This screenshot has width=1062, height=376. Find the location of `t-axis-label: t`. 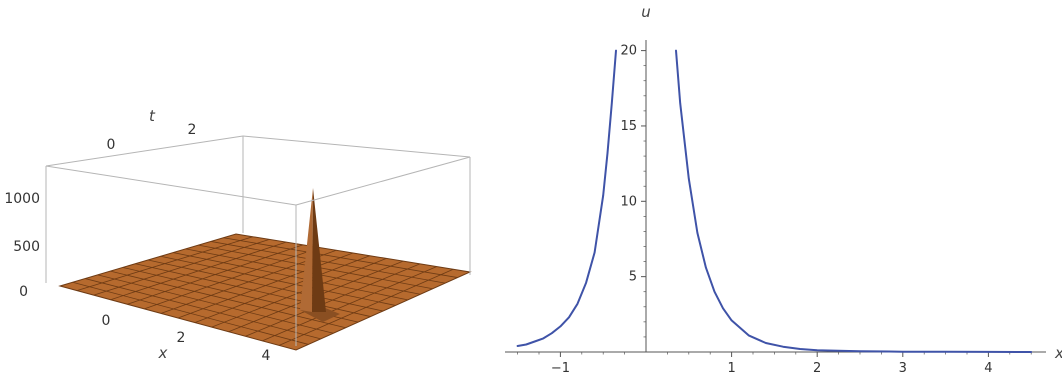

t-axis-label: t is located at coordinates (152, 116).